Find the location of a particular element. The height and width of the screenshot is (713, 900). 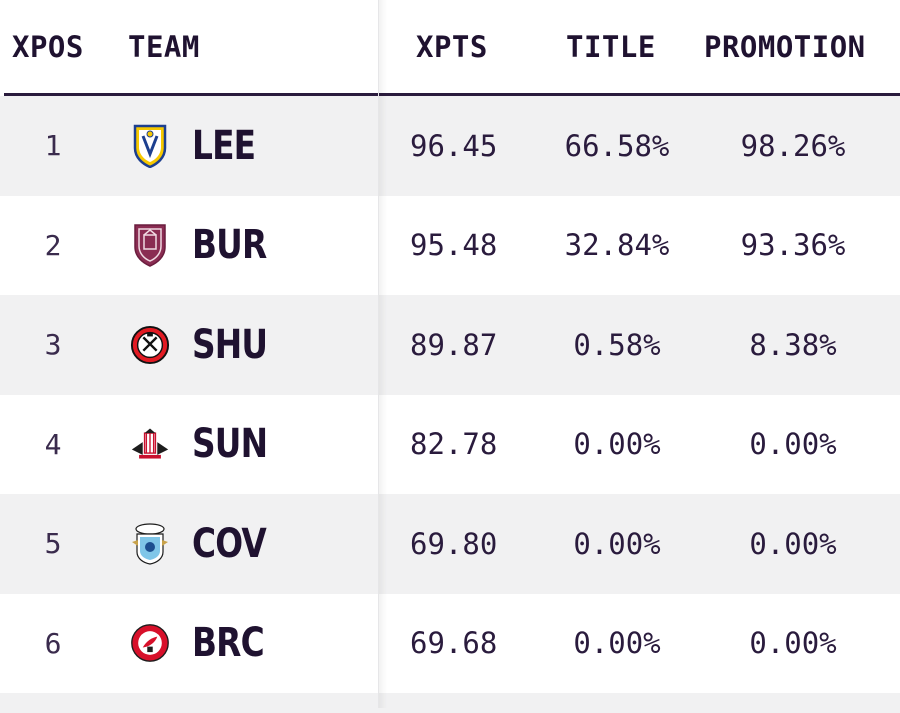

team-abbreviation: BRC is located at coordinates (228, 643).